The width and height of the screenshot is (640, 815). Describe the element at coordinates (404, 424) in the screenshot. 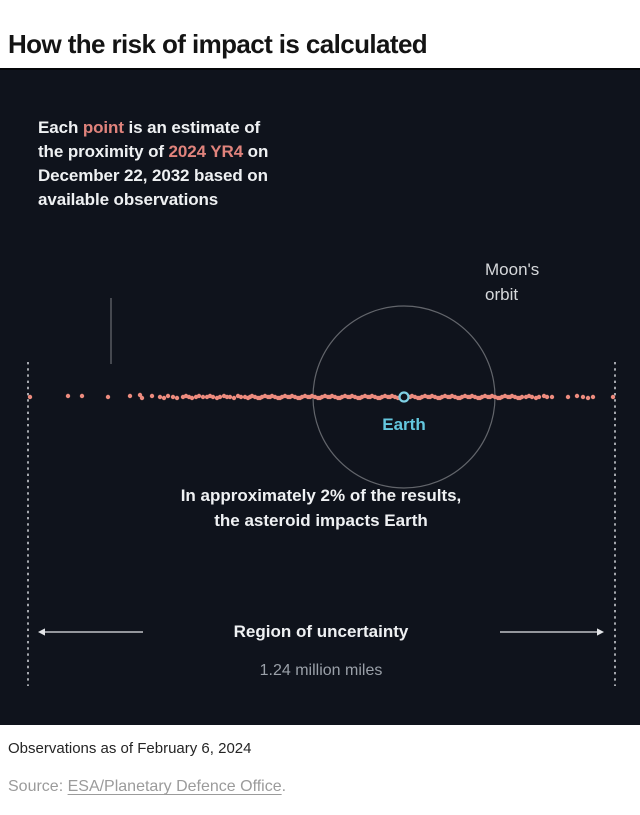

I see `earth-label: Earth` at that location.